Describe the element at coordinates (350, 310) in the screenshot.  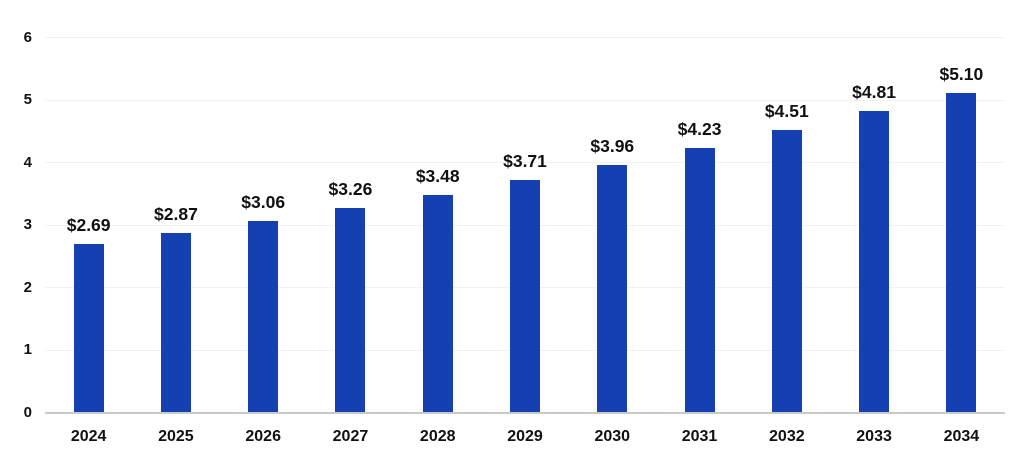
I see `bar-2027` at that location.